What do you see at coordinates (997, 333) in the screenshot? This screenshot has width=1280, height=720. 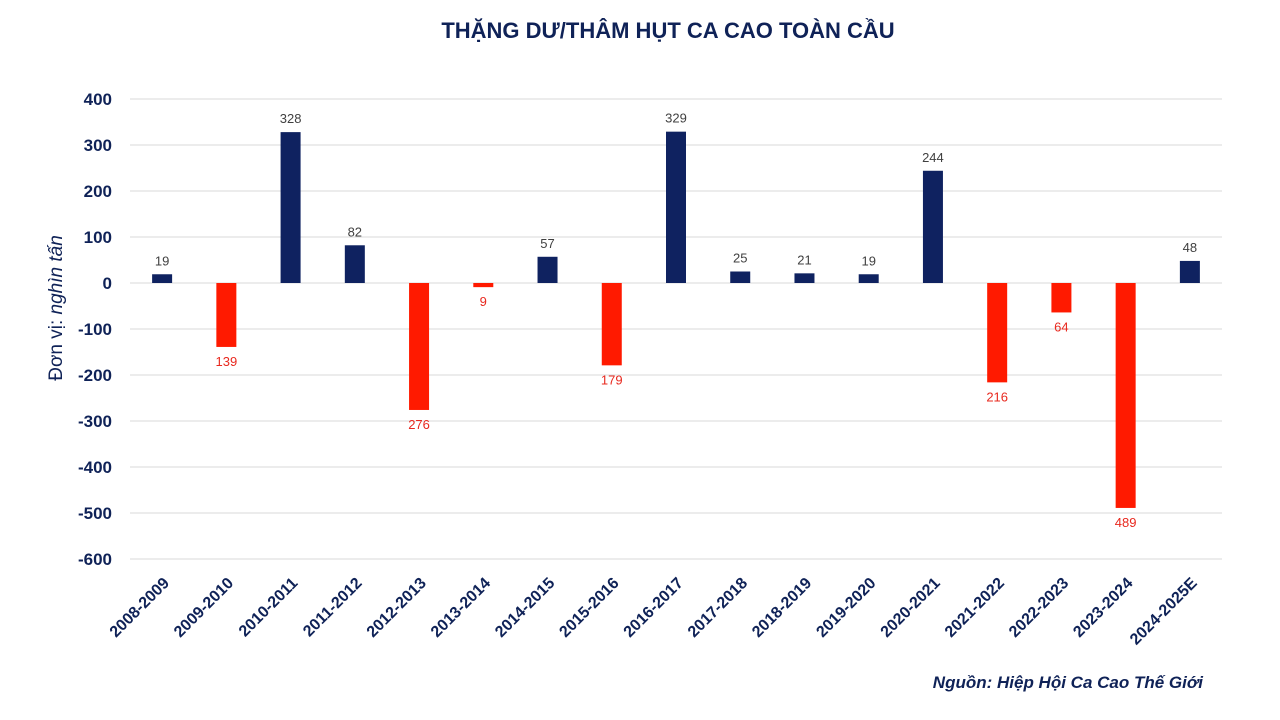 I see `bar-2021-2022` at bounding box center [997, 333].